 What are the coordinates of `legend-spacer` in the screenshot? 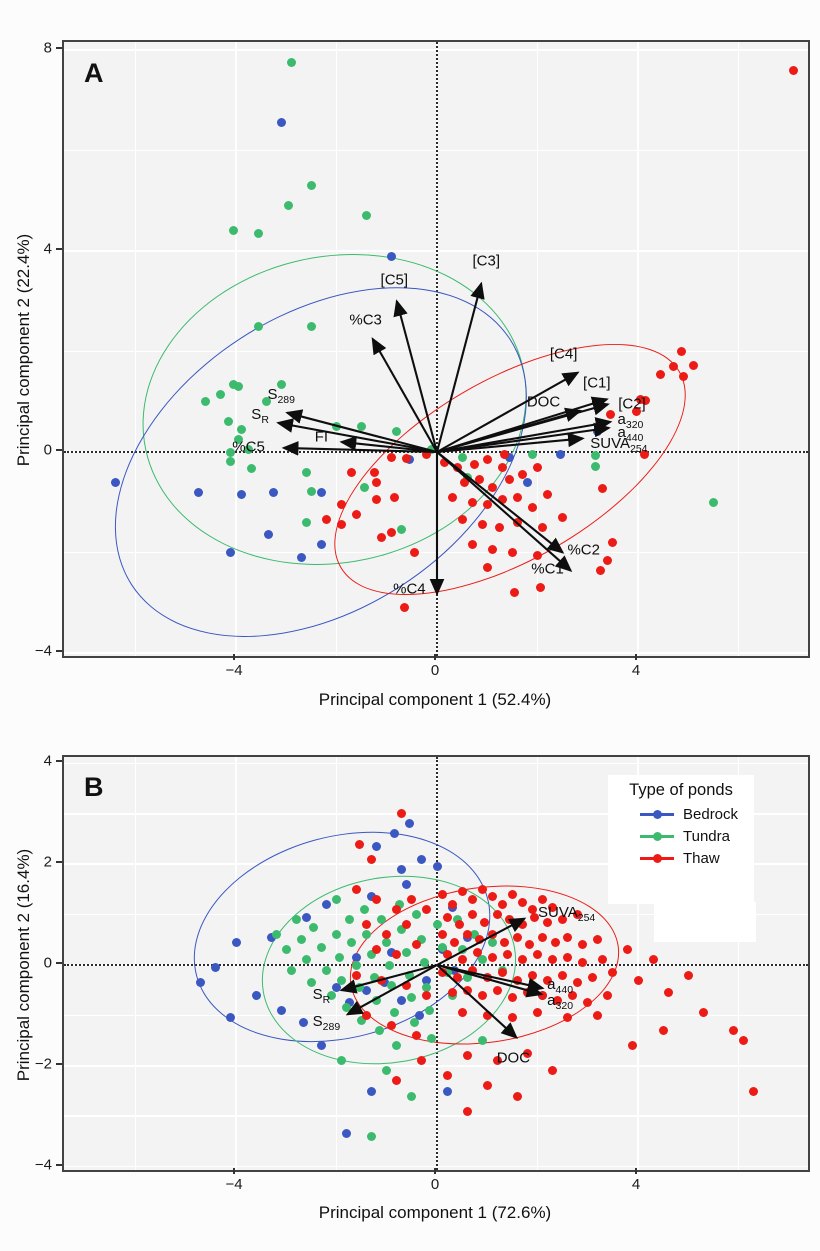 It's located at (705, 922).